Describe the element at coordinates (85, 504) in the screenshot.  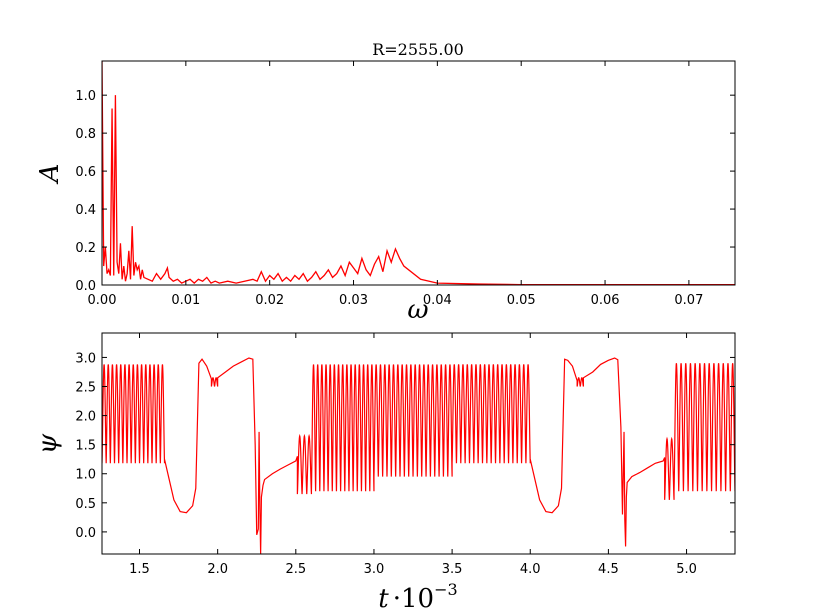
I see `timeseries-y-tick-label: 0.5` at that location.